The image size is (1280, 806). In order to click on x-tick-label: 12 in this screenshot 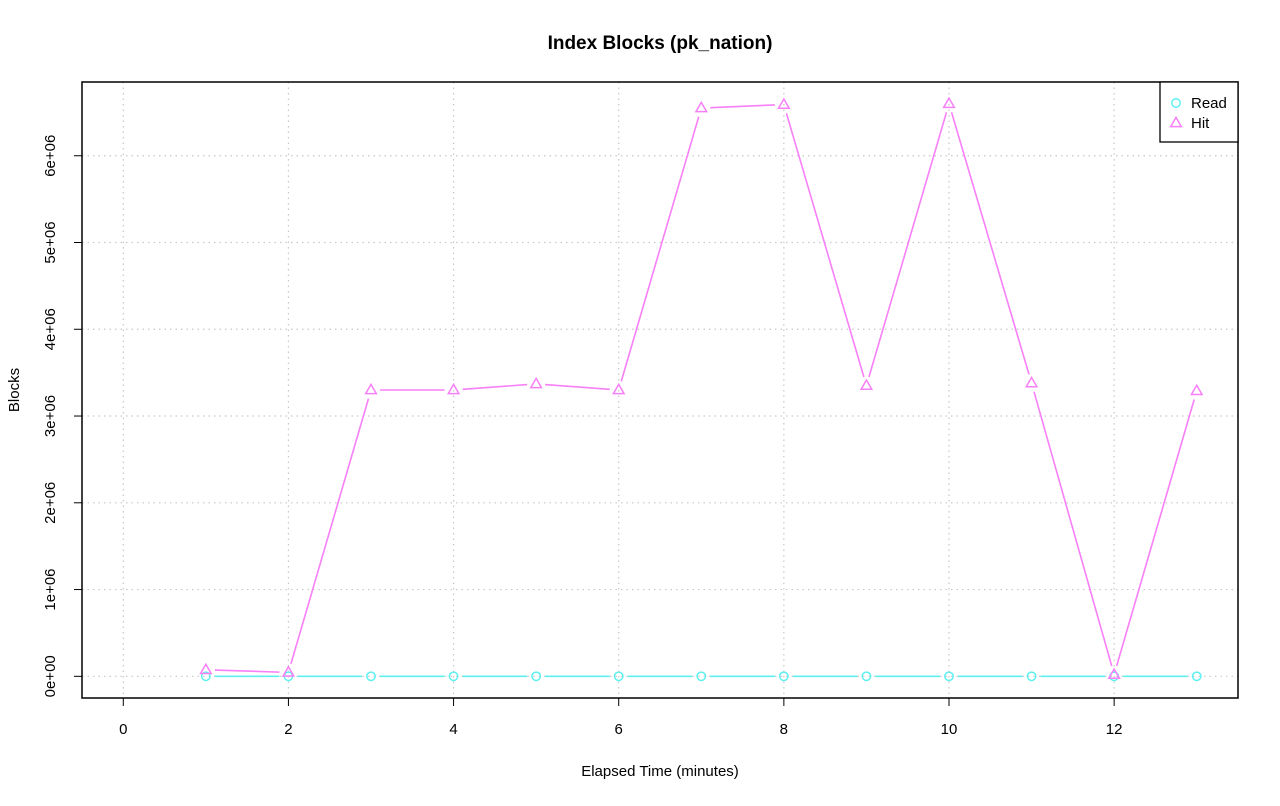, I will do `click(1114, 729)`.